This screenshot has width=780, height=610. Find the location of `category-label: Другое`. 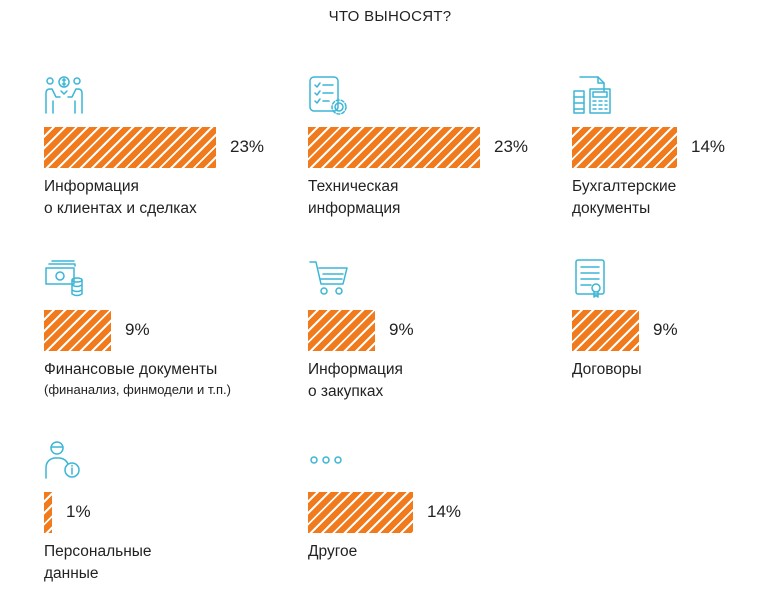

category-label: Другое is located at coordinates (332, 563).